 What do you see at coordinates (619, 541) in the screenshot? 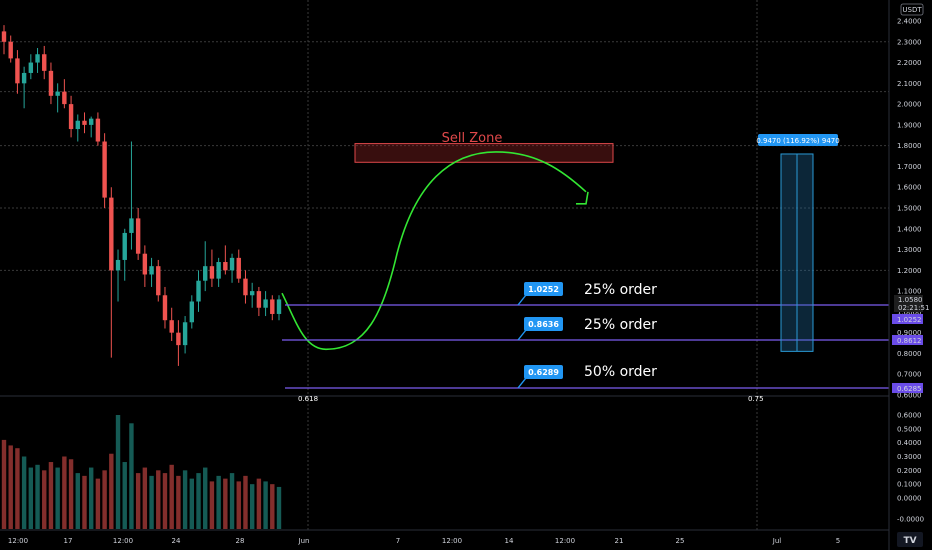
I see `time-tick-label: 21` at bounding box center [619, 541].